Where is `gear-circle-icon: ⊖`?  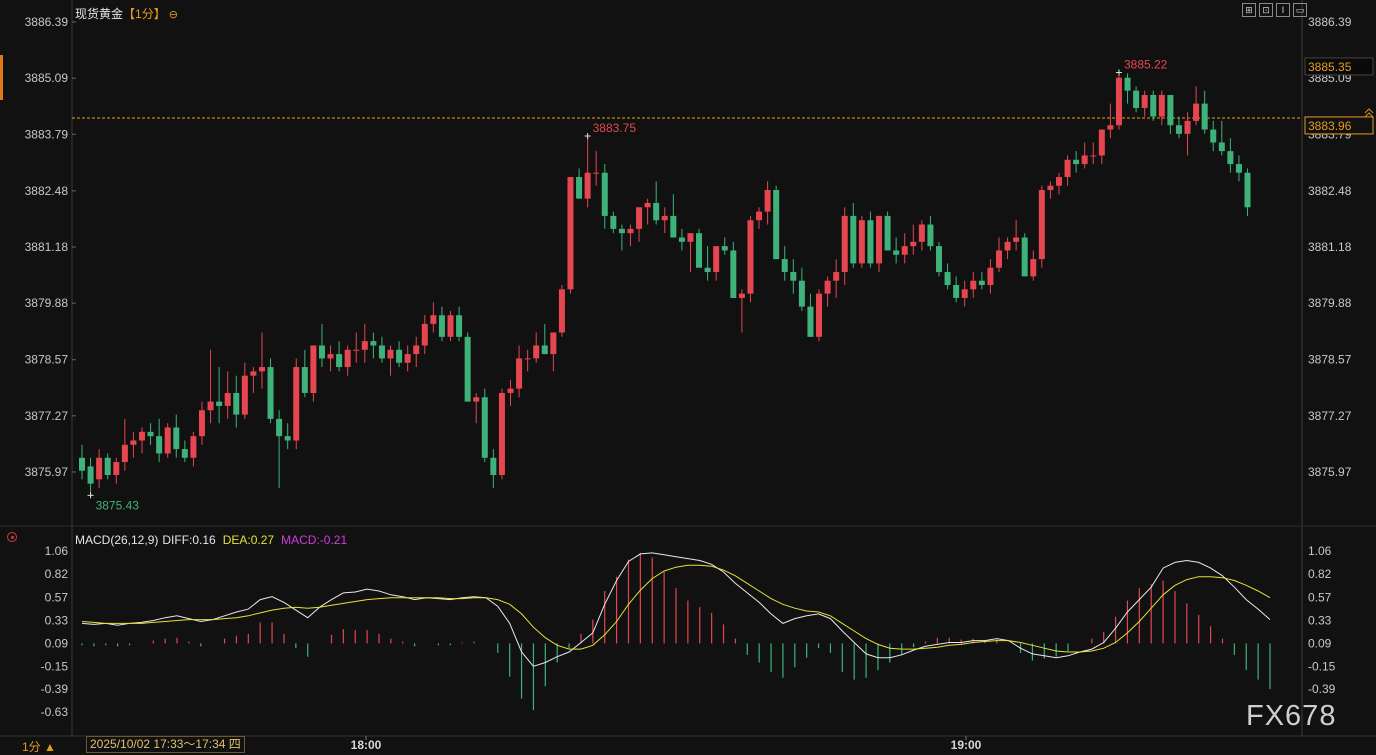
gear-circle-icon: ⊖ is located at coordinates (173, 15).